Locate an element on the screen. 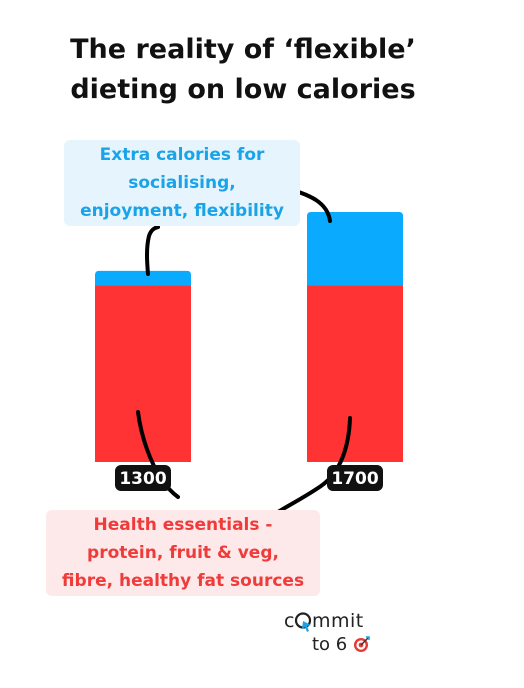  value-labels-group: 1300 1700 is located at coordinates (249, 478).